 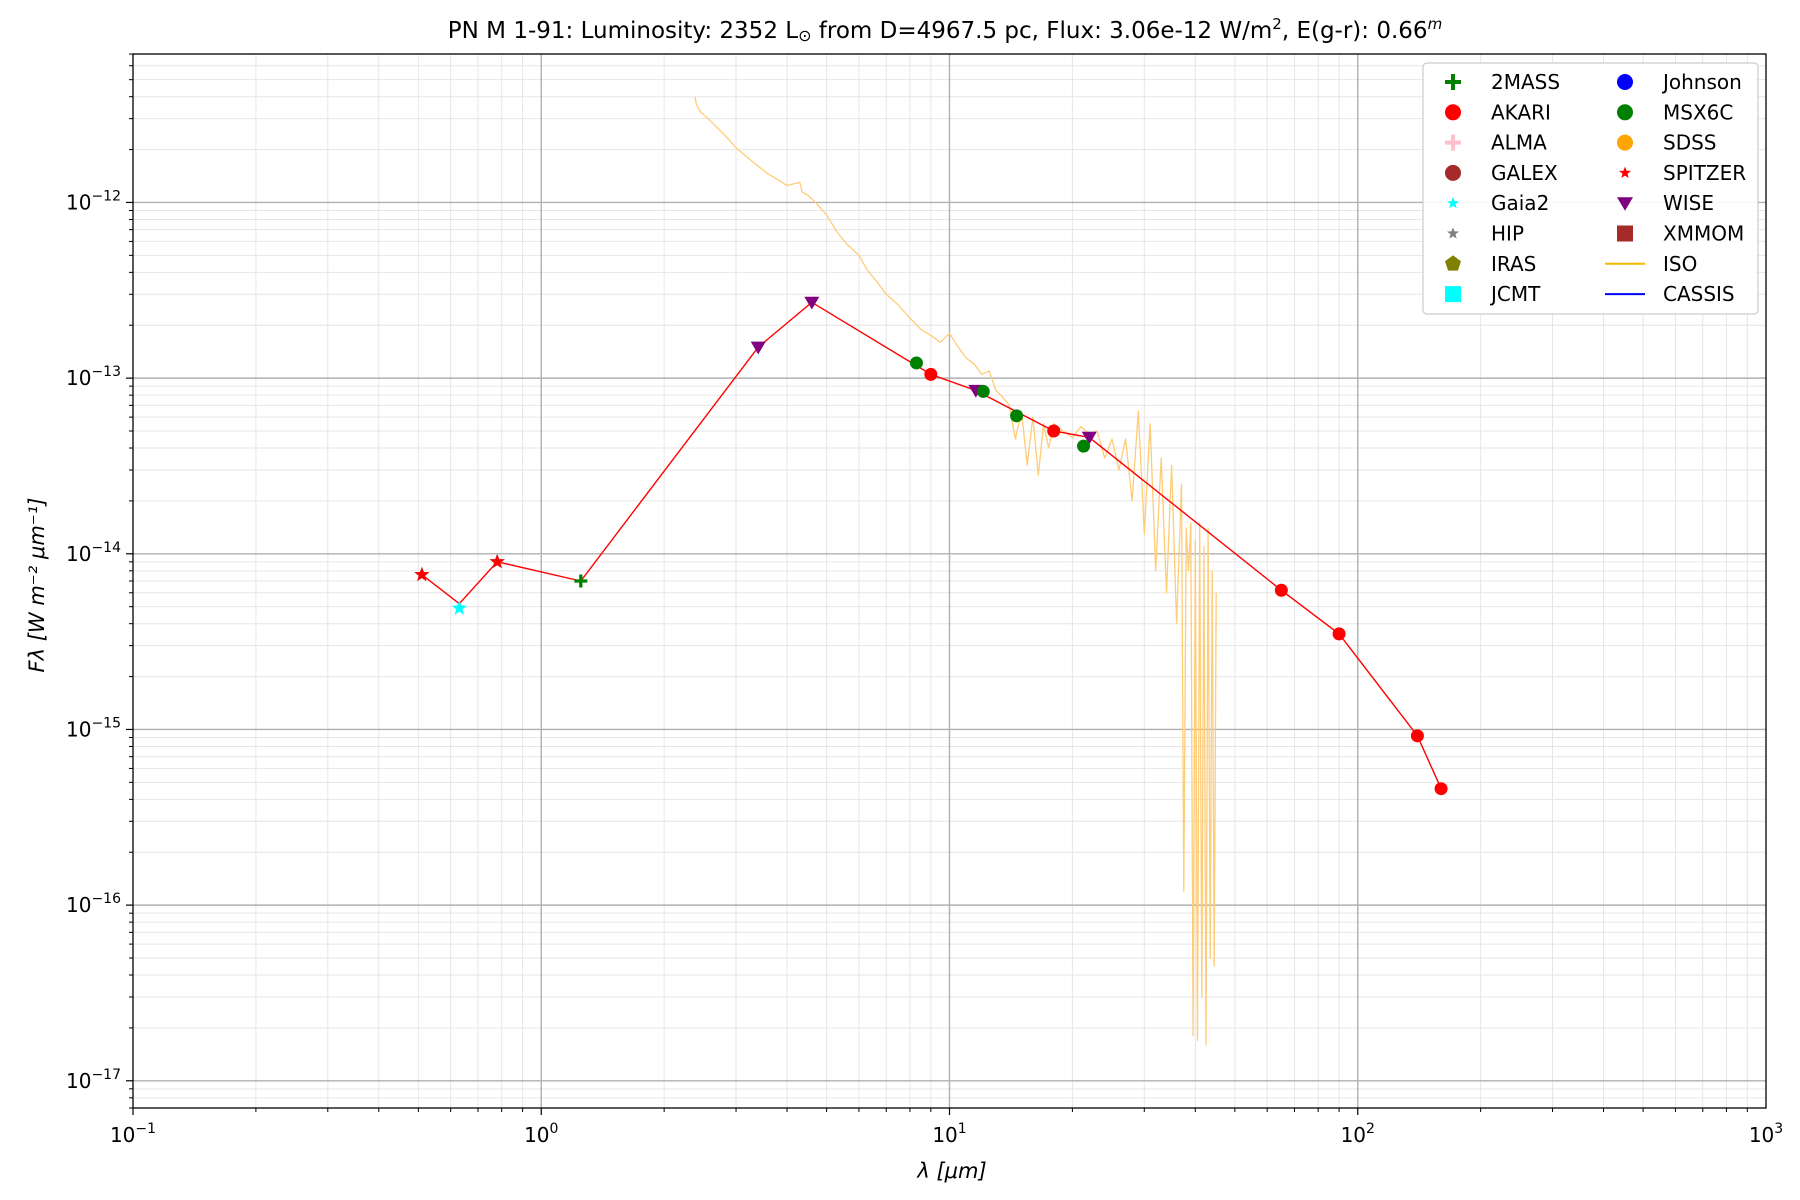 What do you see at coordinates (1453, 233) in the screenshot?
I see `hip-legend-marker` at bounding box center [1453, 233].